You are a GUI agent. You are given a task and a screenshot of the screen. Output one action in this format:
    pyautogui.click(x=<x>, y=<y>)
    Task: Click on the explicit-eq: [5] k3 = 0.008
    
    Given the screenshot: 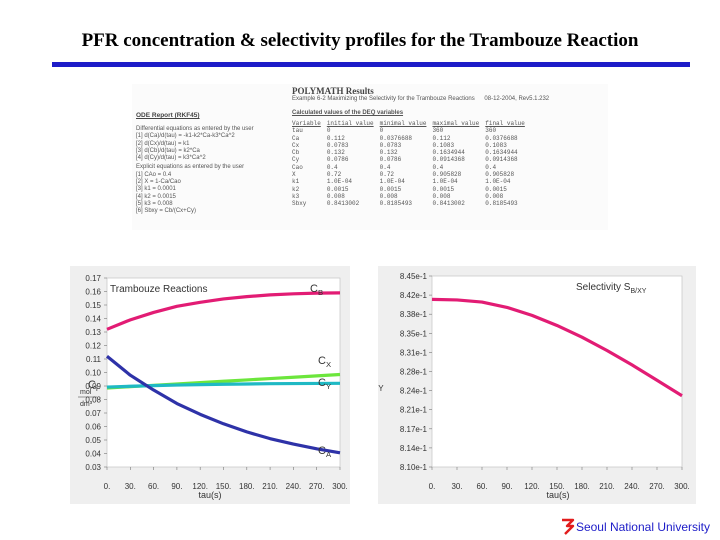 What is the action you would take?
    pyautogui.click(x=154, y=203)
    